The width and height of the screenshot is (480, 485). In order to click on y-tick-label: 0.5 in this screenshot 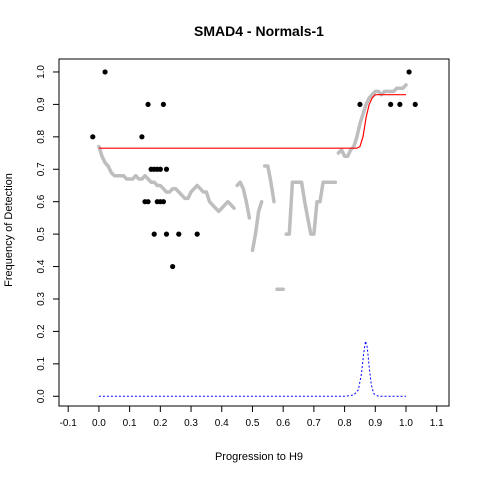, I will do `click(41, 234)`.